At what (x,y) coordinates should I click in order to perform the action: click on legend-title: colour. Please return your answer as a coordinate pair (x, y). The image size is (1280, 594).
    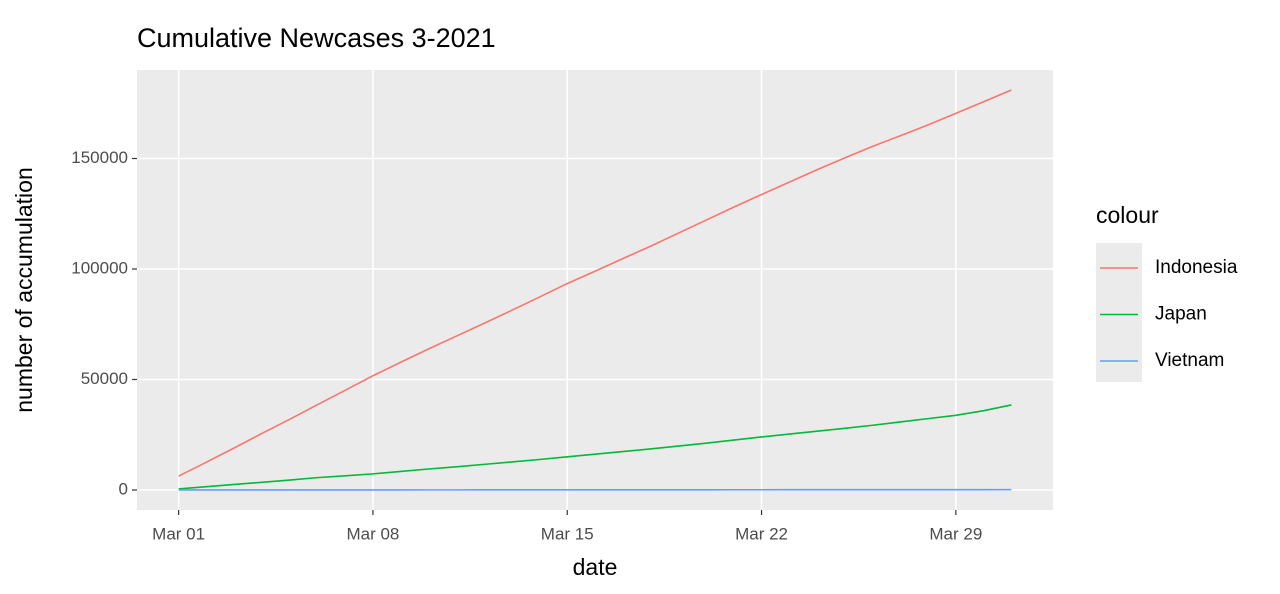
    Looking at the image, I should click on (1127, 215).